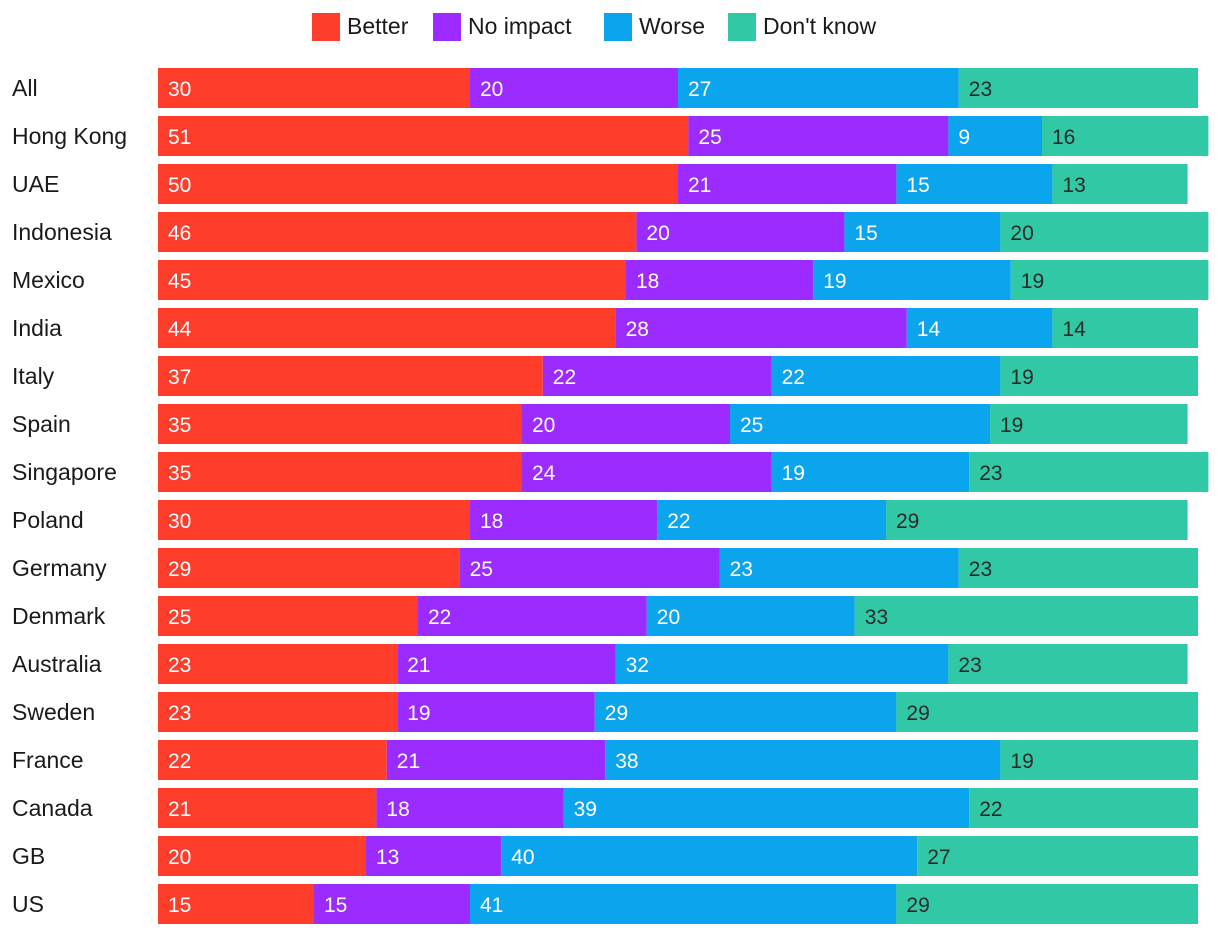 The image size is (1220, 936). What do you see at coordinates (741, 569) in the screenshot?
I see `value-label-germany-worse: 23` at bounding box center [741, 569].